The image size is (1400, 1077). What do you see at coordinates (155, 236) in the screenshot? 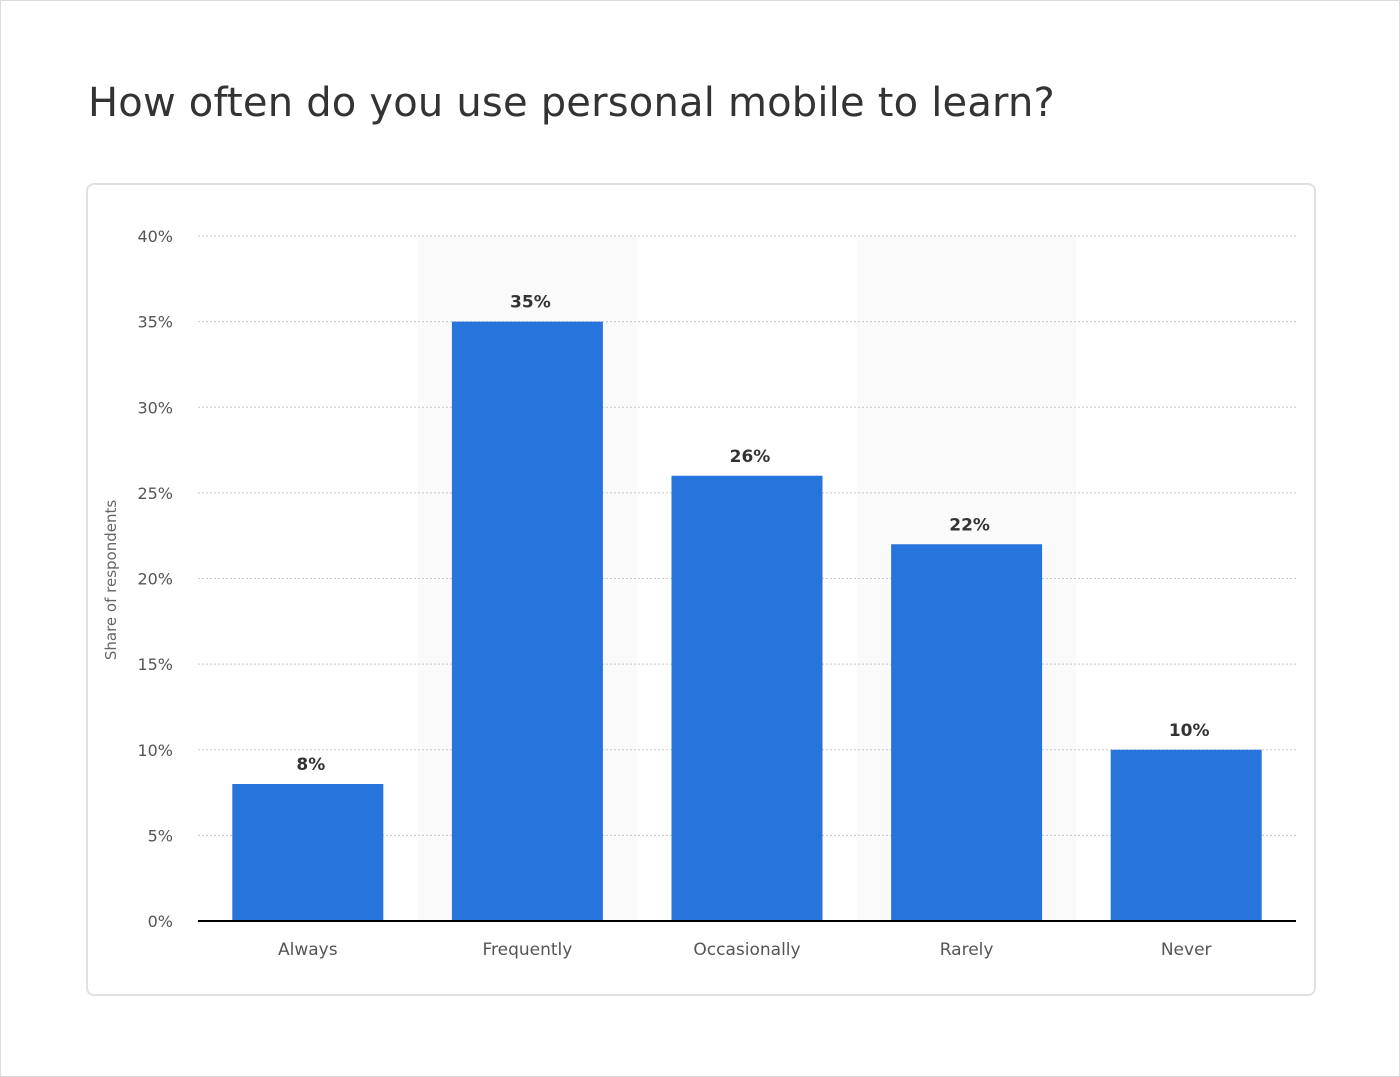
I see `y-tick-label: 40%` at bounding box center [155, 236].